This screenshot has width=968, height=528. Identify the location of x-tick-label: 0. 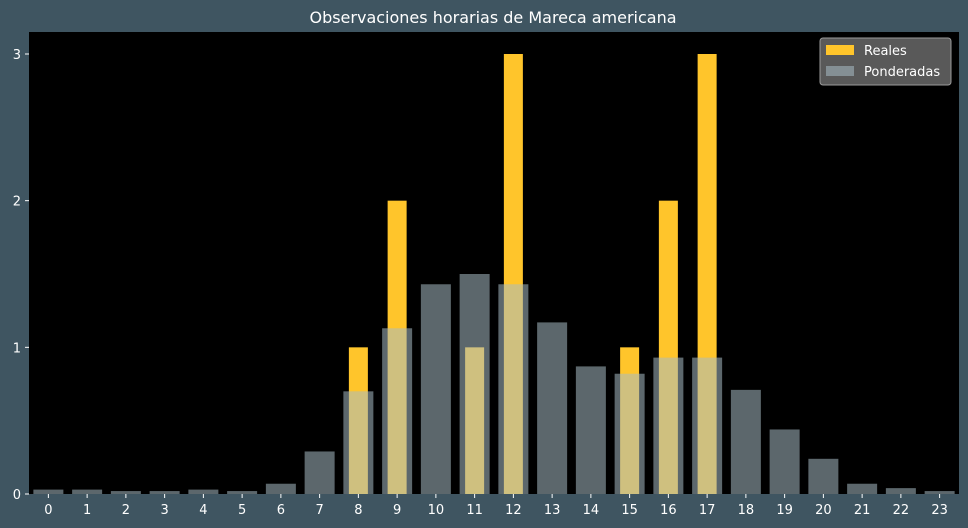
(48, 510).